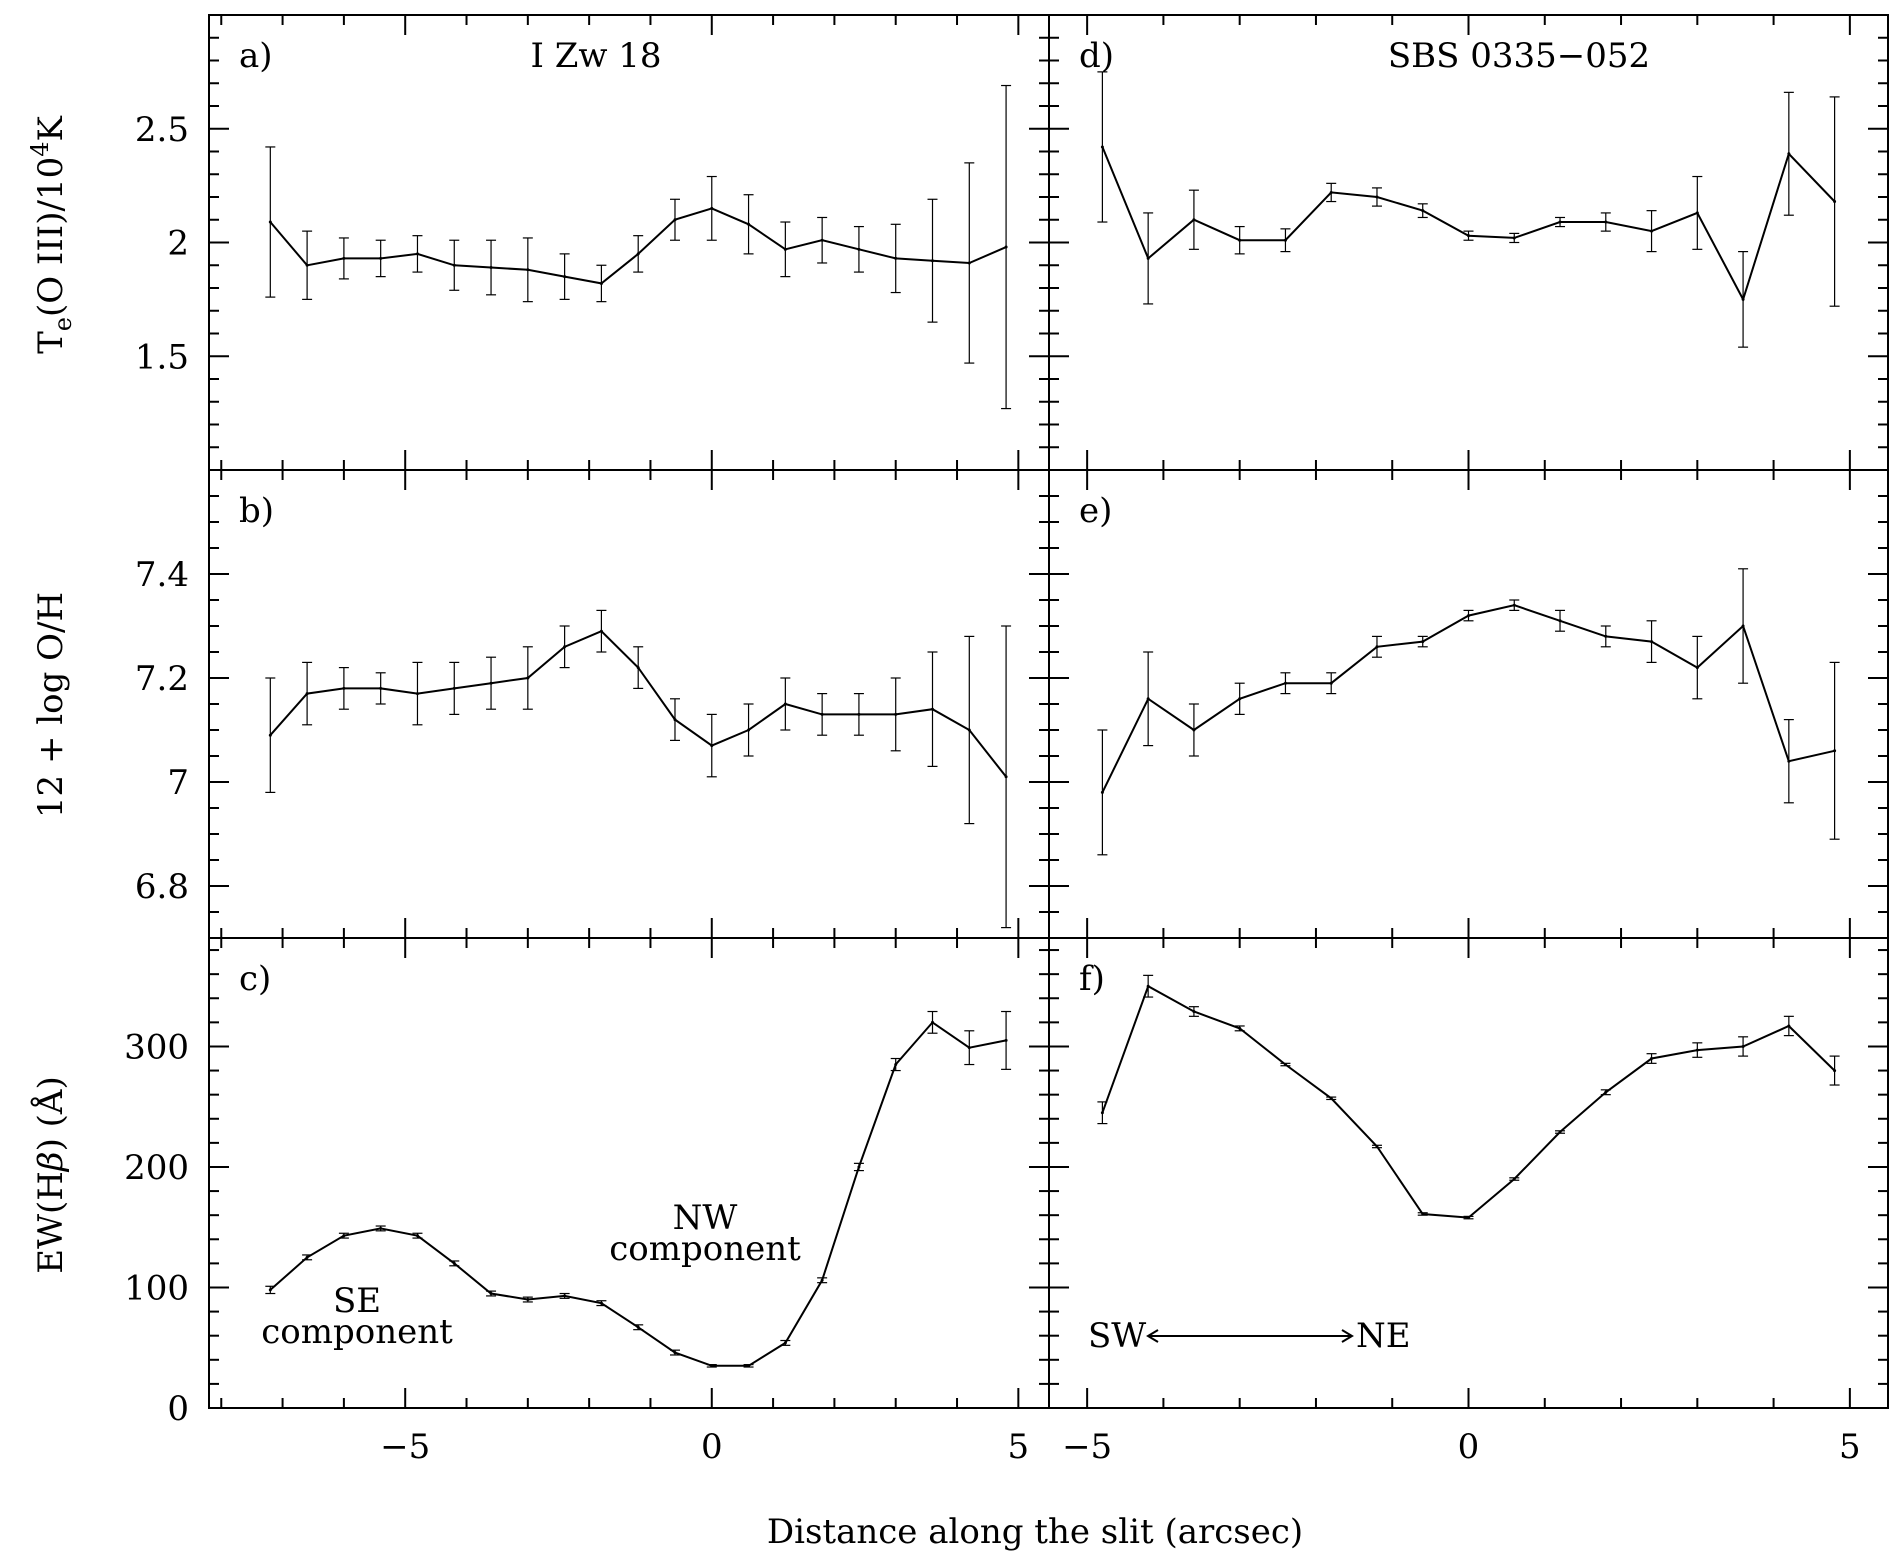 The height and width of the screenshot is (1567, 1903). I want to click on panel-a-ytick-label: 1.5, so click(162, 357).